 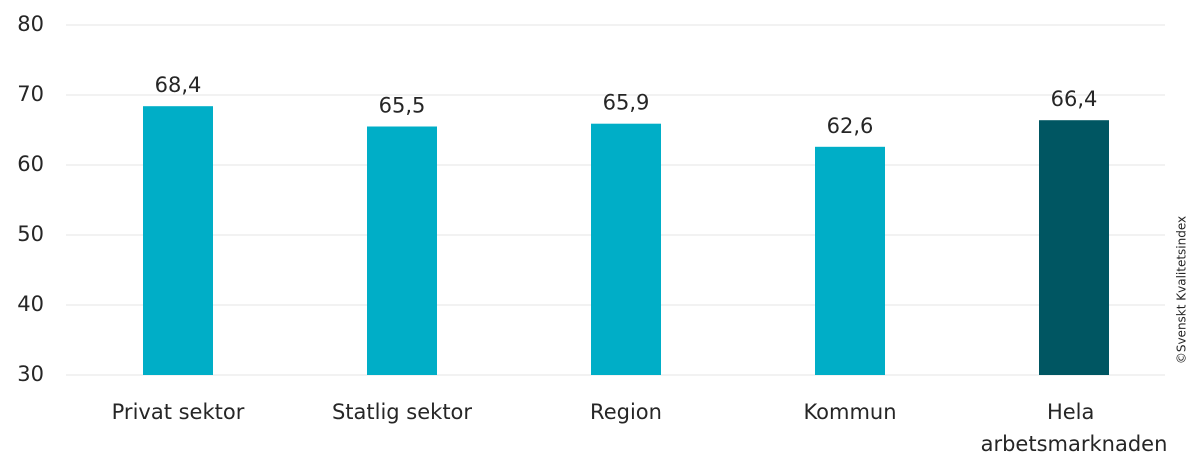 I want to click on y-tick-label: 50, so click(x=30, y=234).